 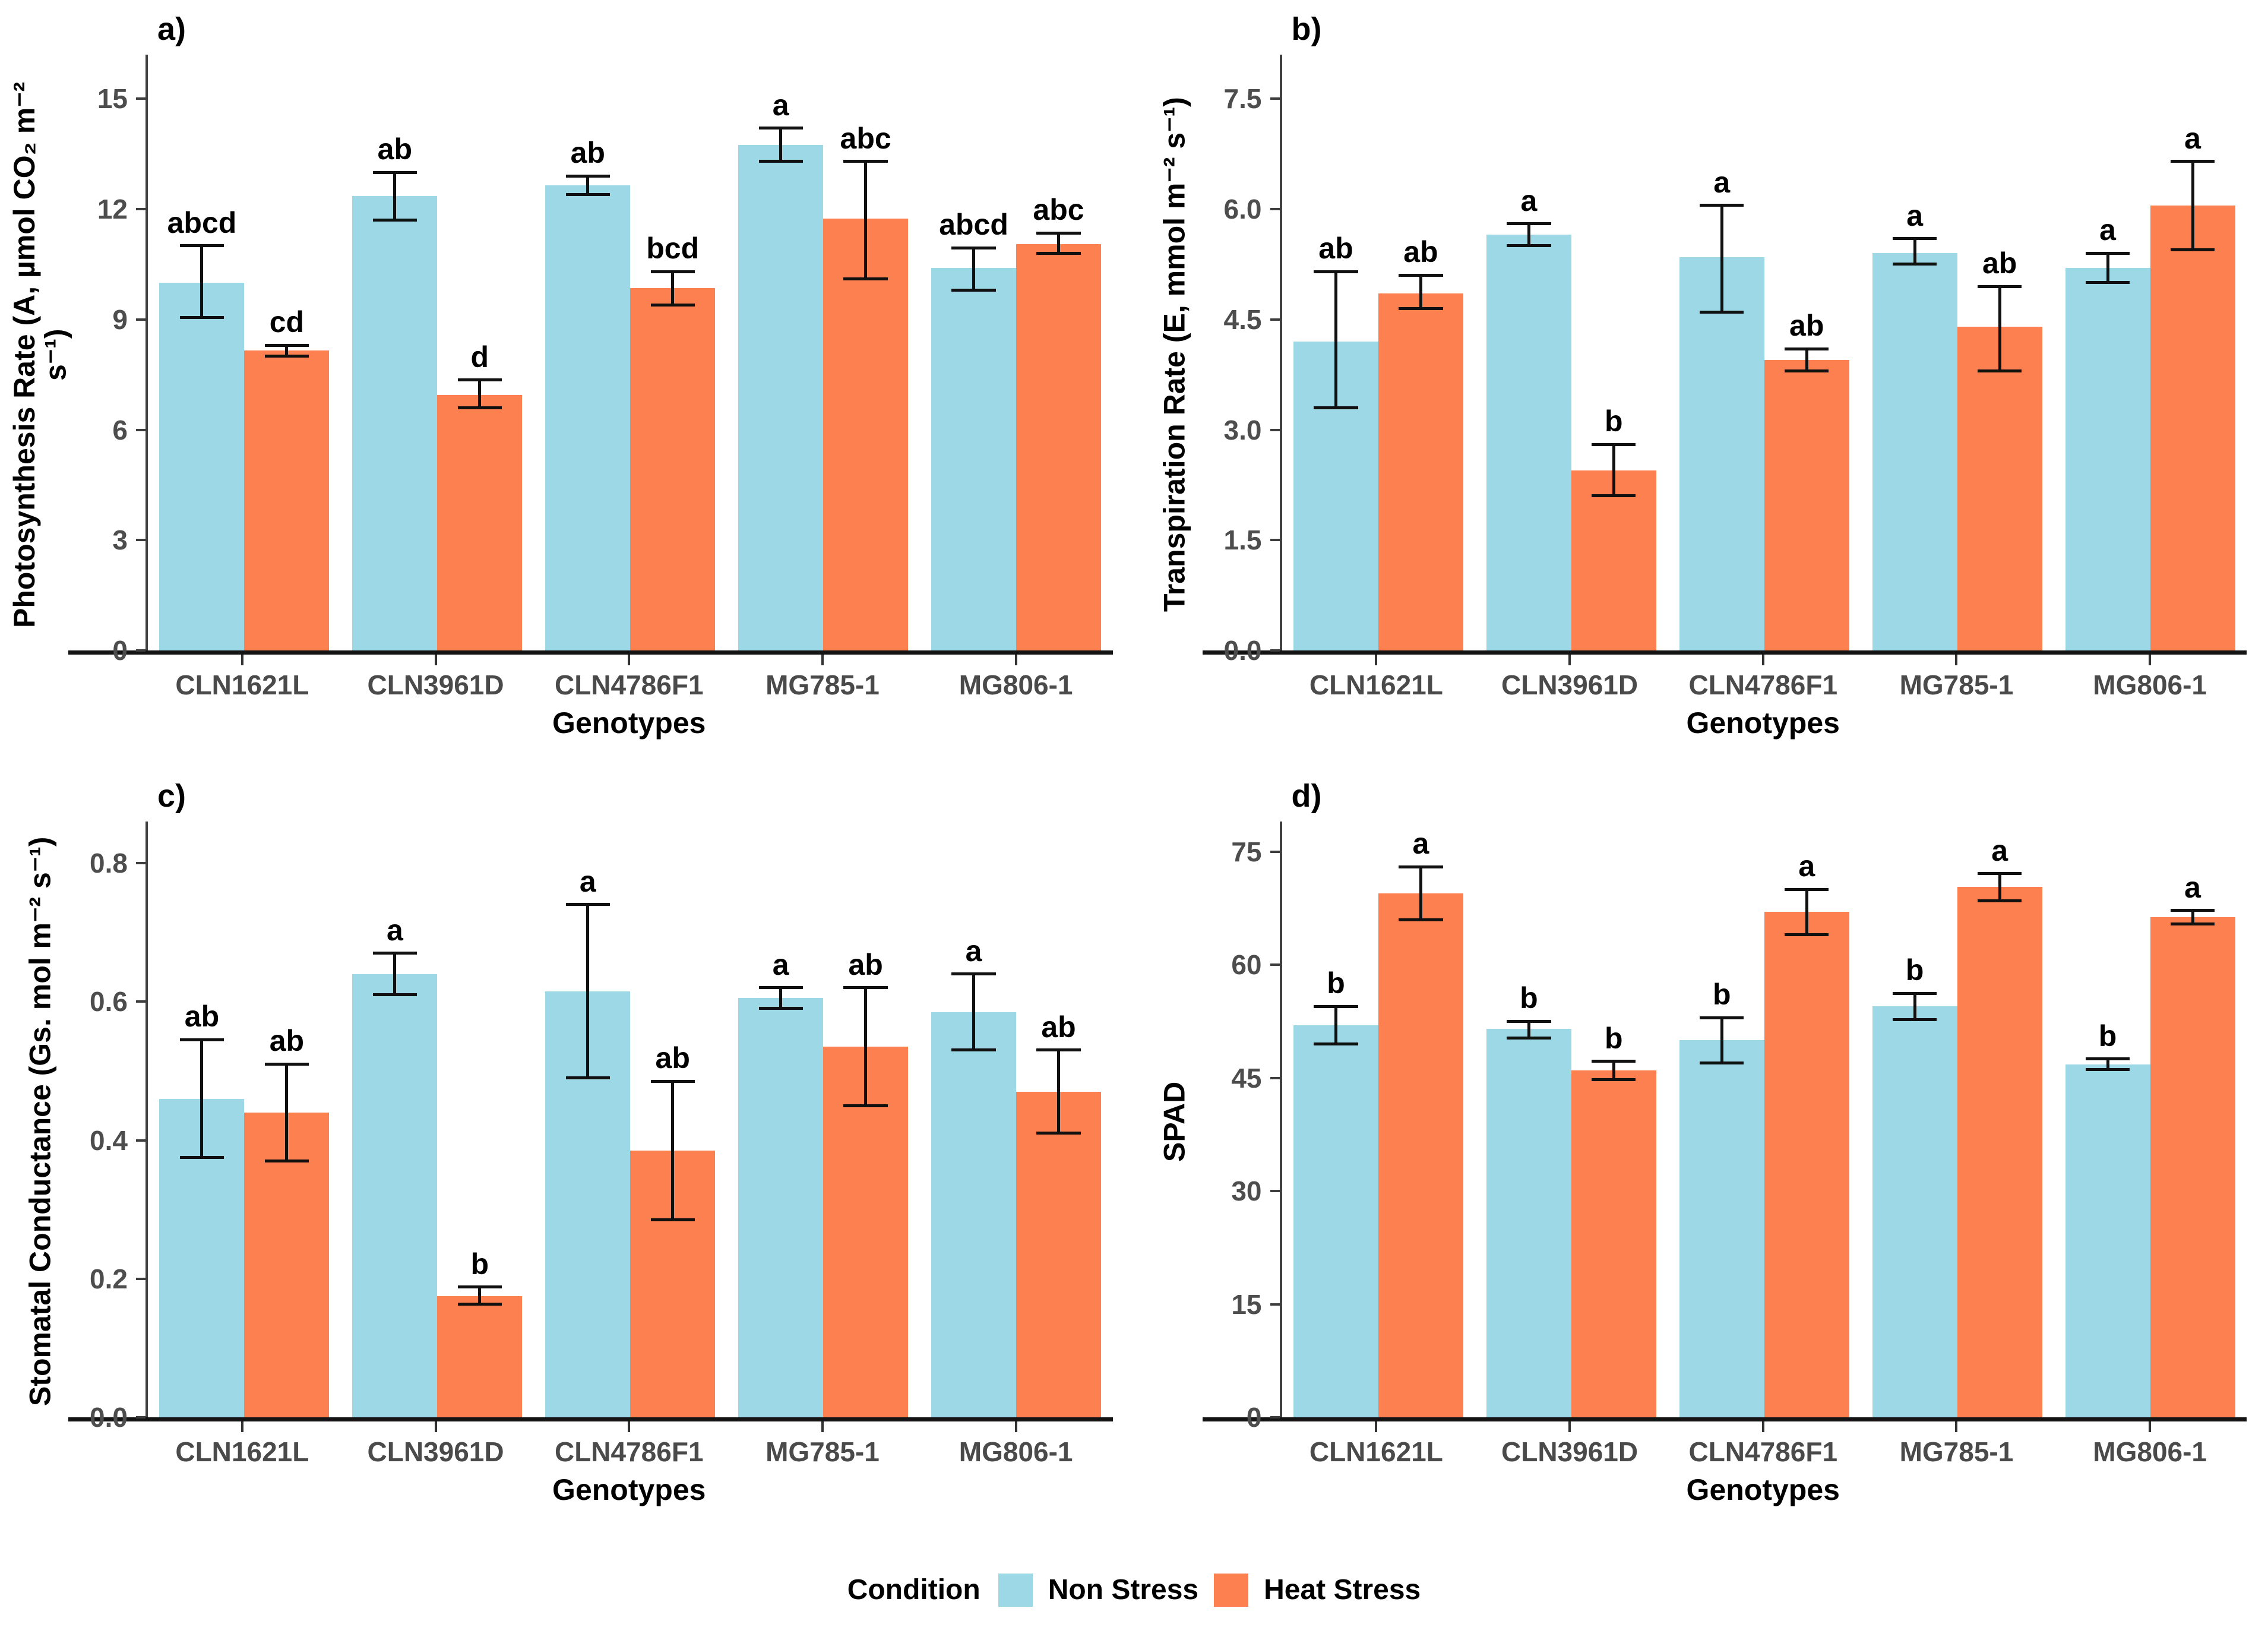 I want to click on y-tick-label: 30, so click(x=1246, y=1191).